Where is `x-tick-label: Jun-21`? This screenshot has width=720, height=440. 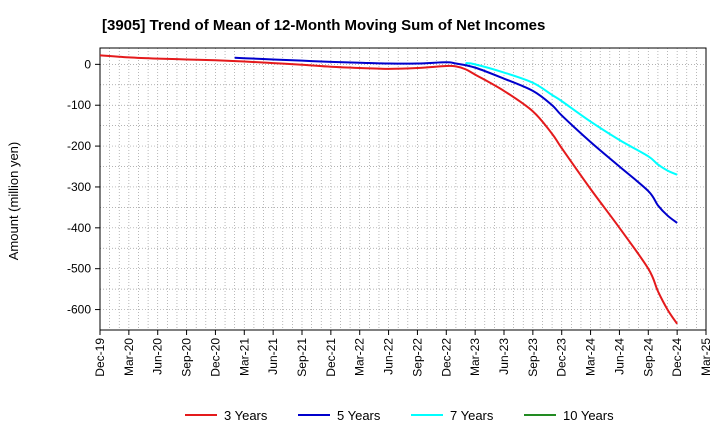
x-tick-label: Jun-21 is located at coordinates (273, 356).